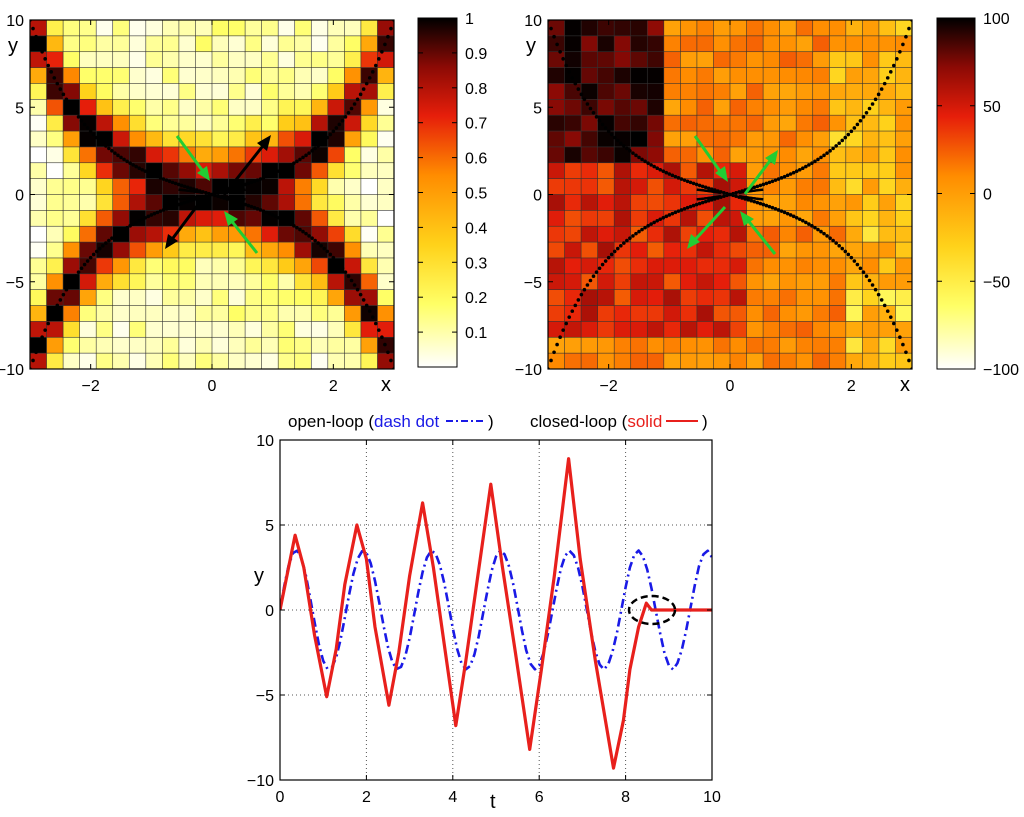 Image resolution: width=1024 pixels, height=817 pixels. Describe the element at coordinates (19, 108) in the screenshot. I see `y-tick-label: 5` at that location.